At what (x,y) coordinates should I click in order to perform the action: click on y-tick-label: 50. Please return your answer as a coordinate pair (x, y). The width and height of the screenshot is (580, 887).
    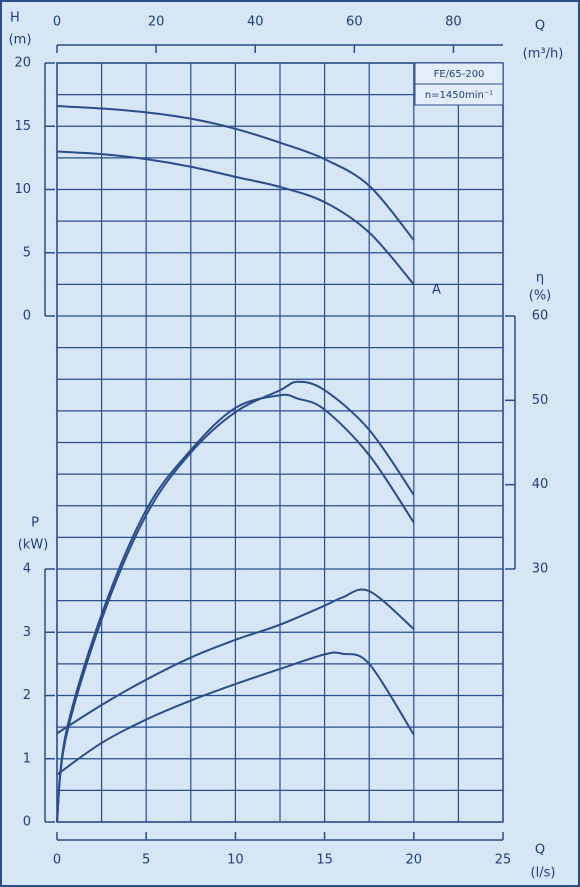
    Looking at the image, I should click on (540, 400).